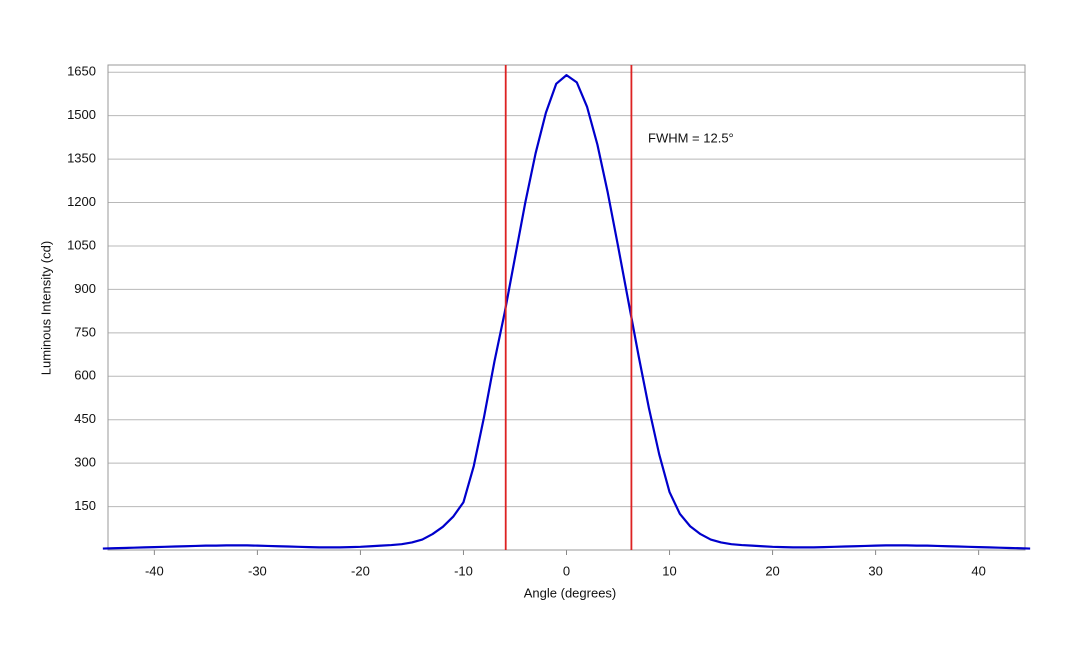  What do you see at coordinates (81, 114) in the screenshot?
I see `y-tick-label: 1500` at bounding box center [81, 114].